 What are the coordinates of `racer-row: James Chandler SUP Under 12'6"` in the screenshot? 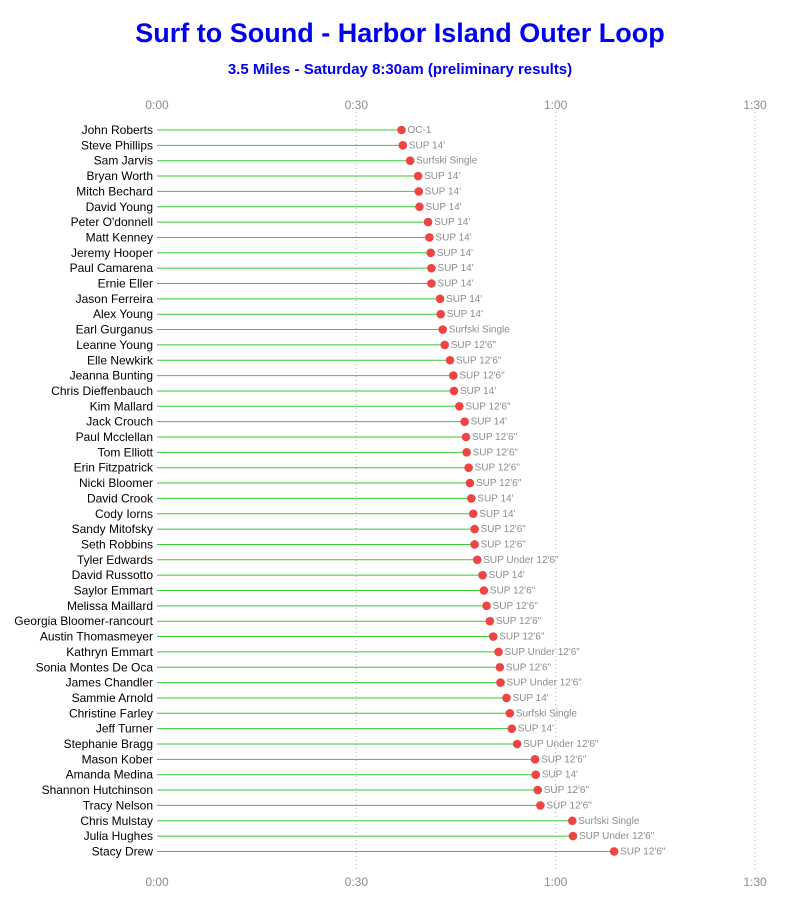 It's located at (324, 683).